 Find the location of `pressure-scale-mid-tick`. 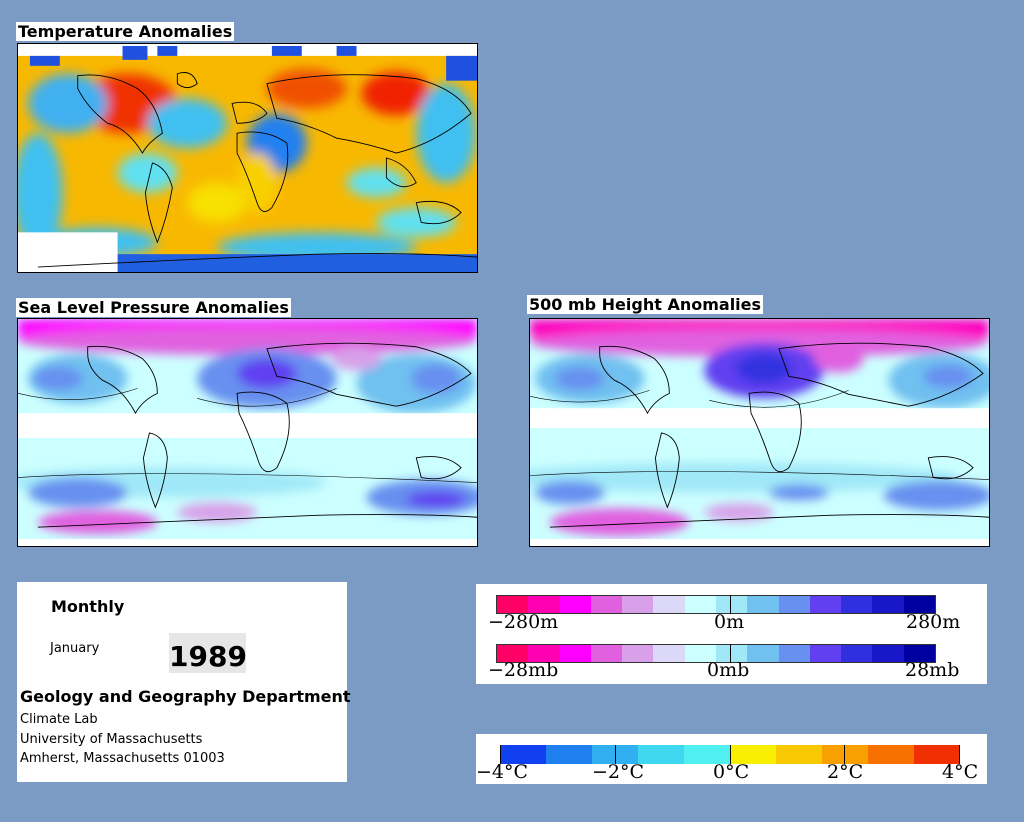

pressure-scale-mid-tick is located at coordinates (730, 653).